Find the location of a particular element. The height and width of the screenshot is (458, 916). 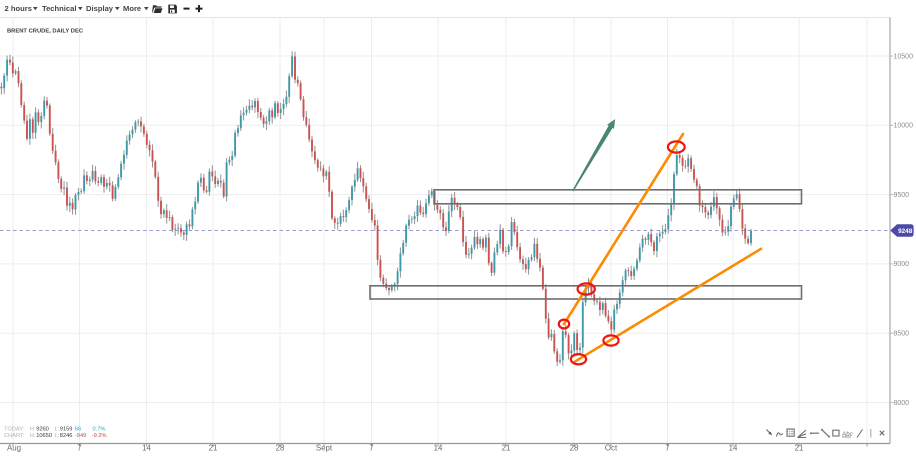

svg-text: Sept is located at coordinates (324, 447).